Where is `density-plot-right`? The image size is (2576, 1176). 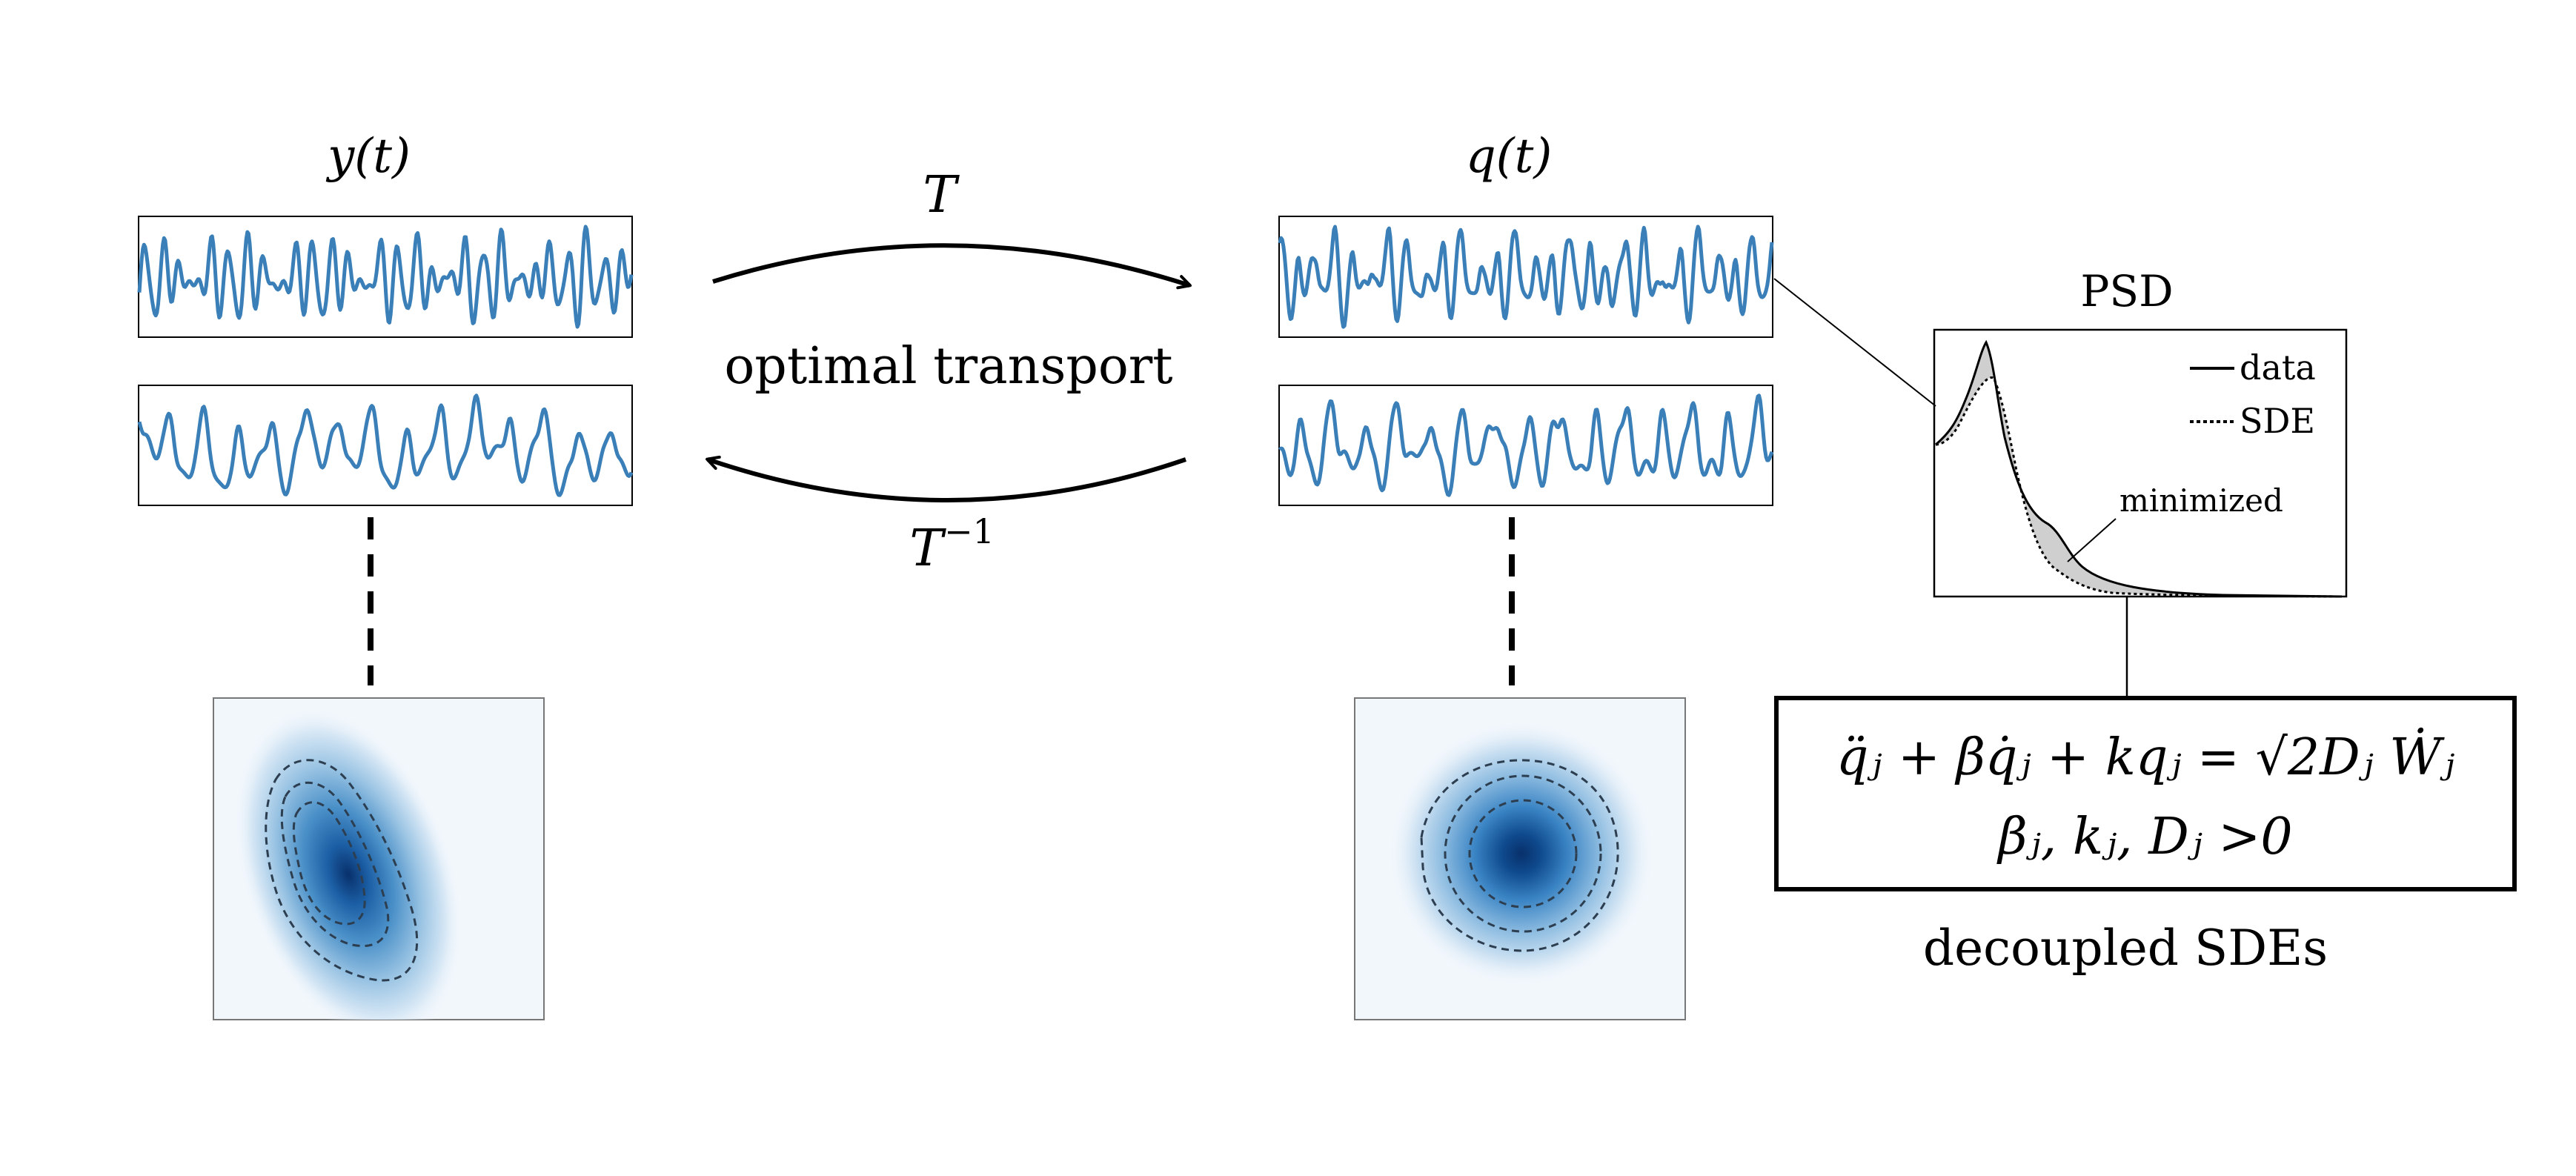
density-plot-right is located at coordinates (1520, 858).